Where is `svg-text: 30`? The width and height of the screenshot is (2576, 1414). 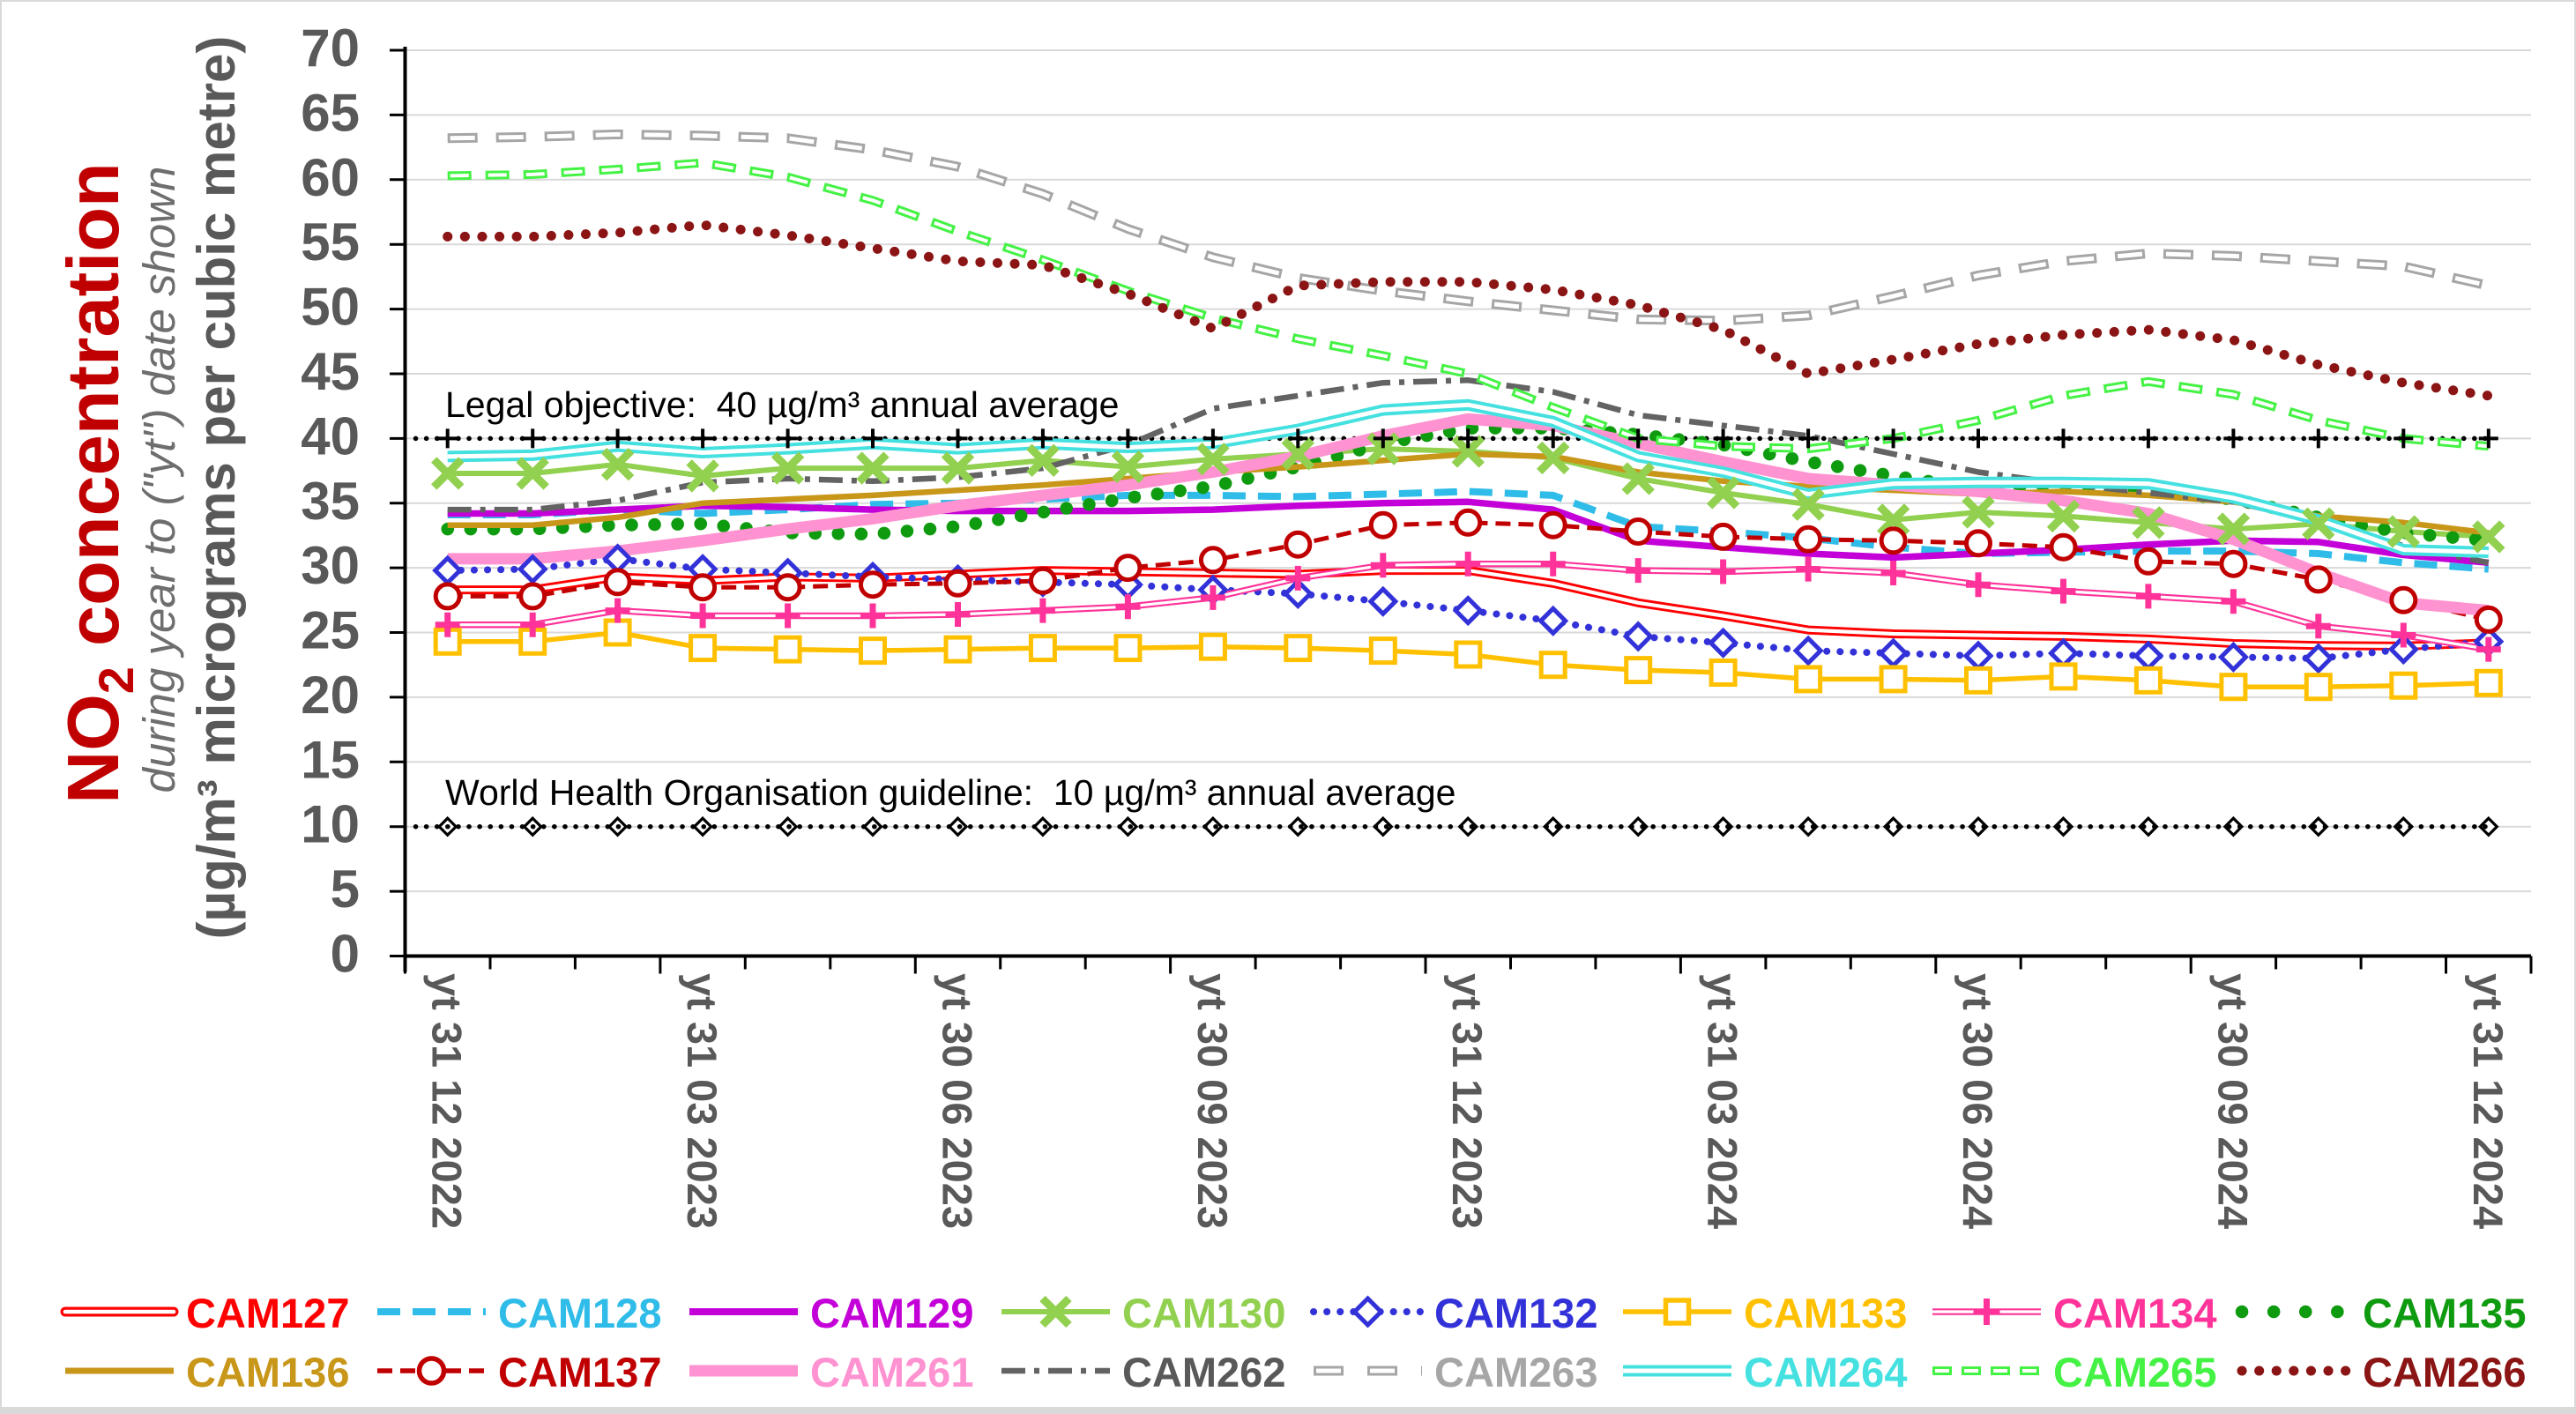 svg-text: 30 is located at coordinates (331, 565).